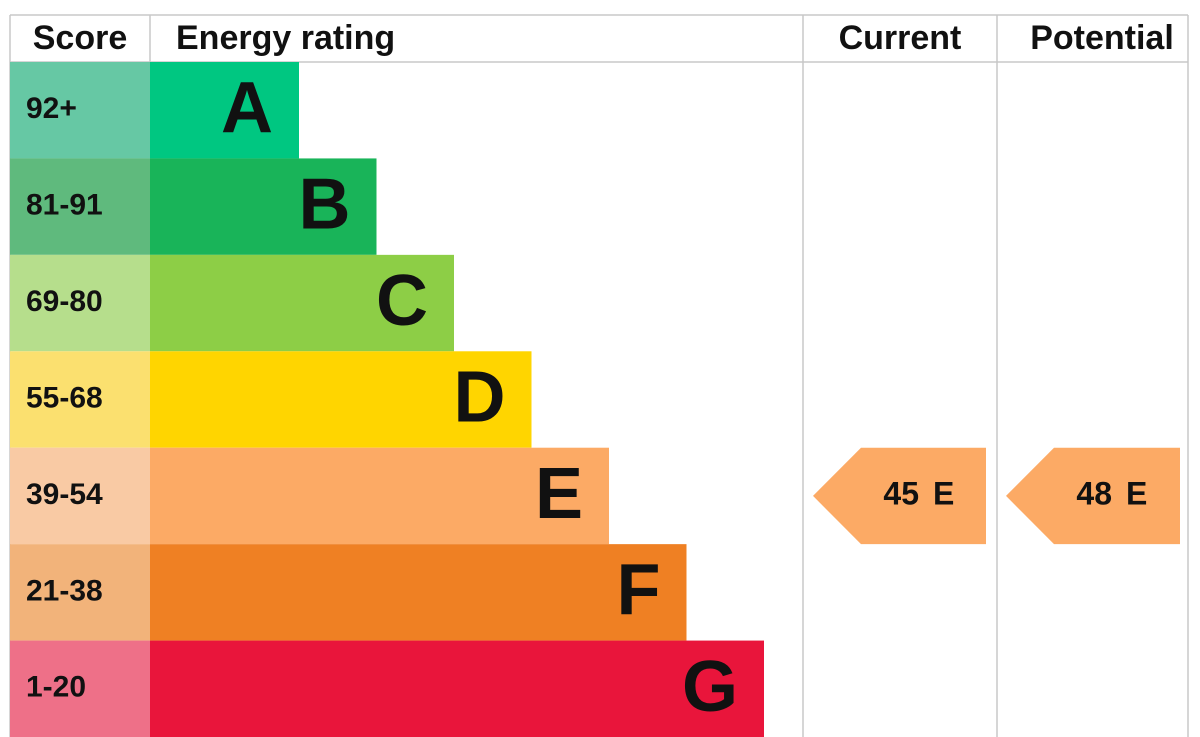 This screenshot has height=737, width=1200. I want to click on potential-value: 48, so click(1094, 493).